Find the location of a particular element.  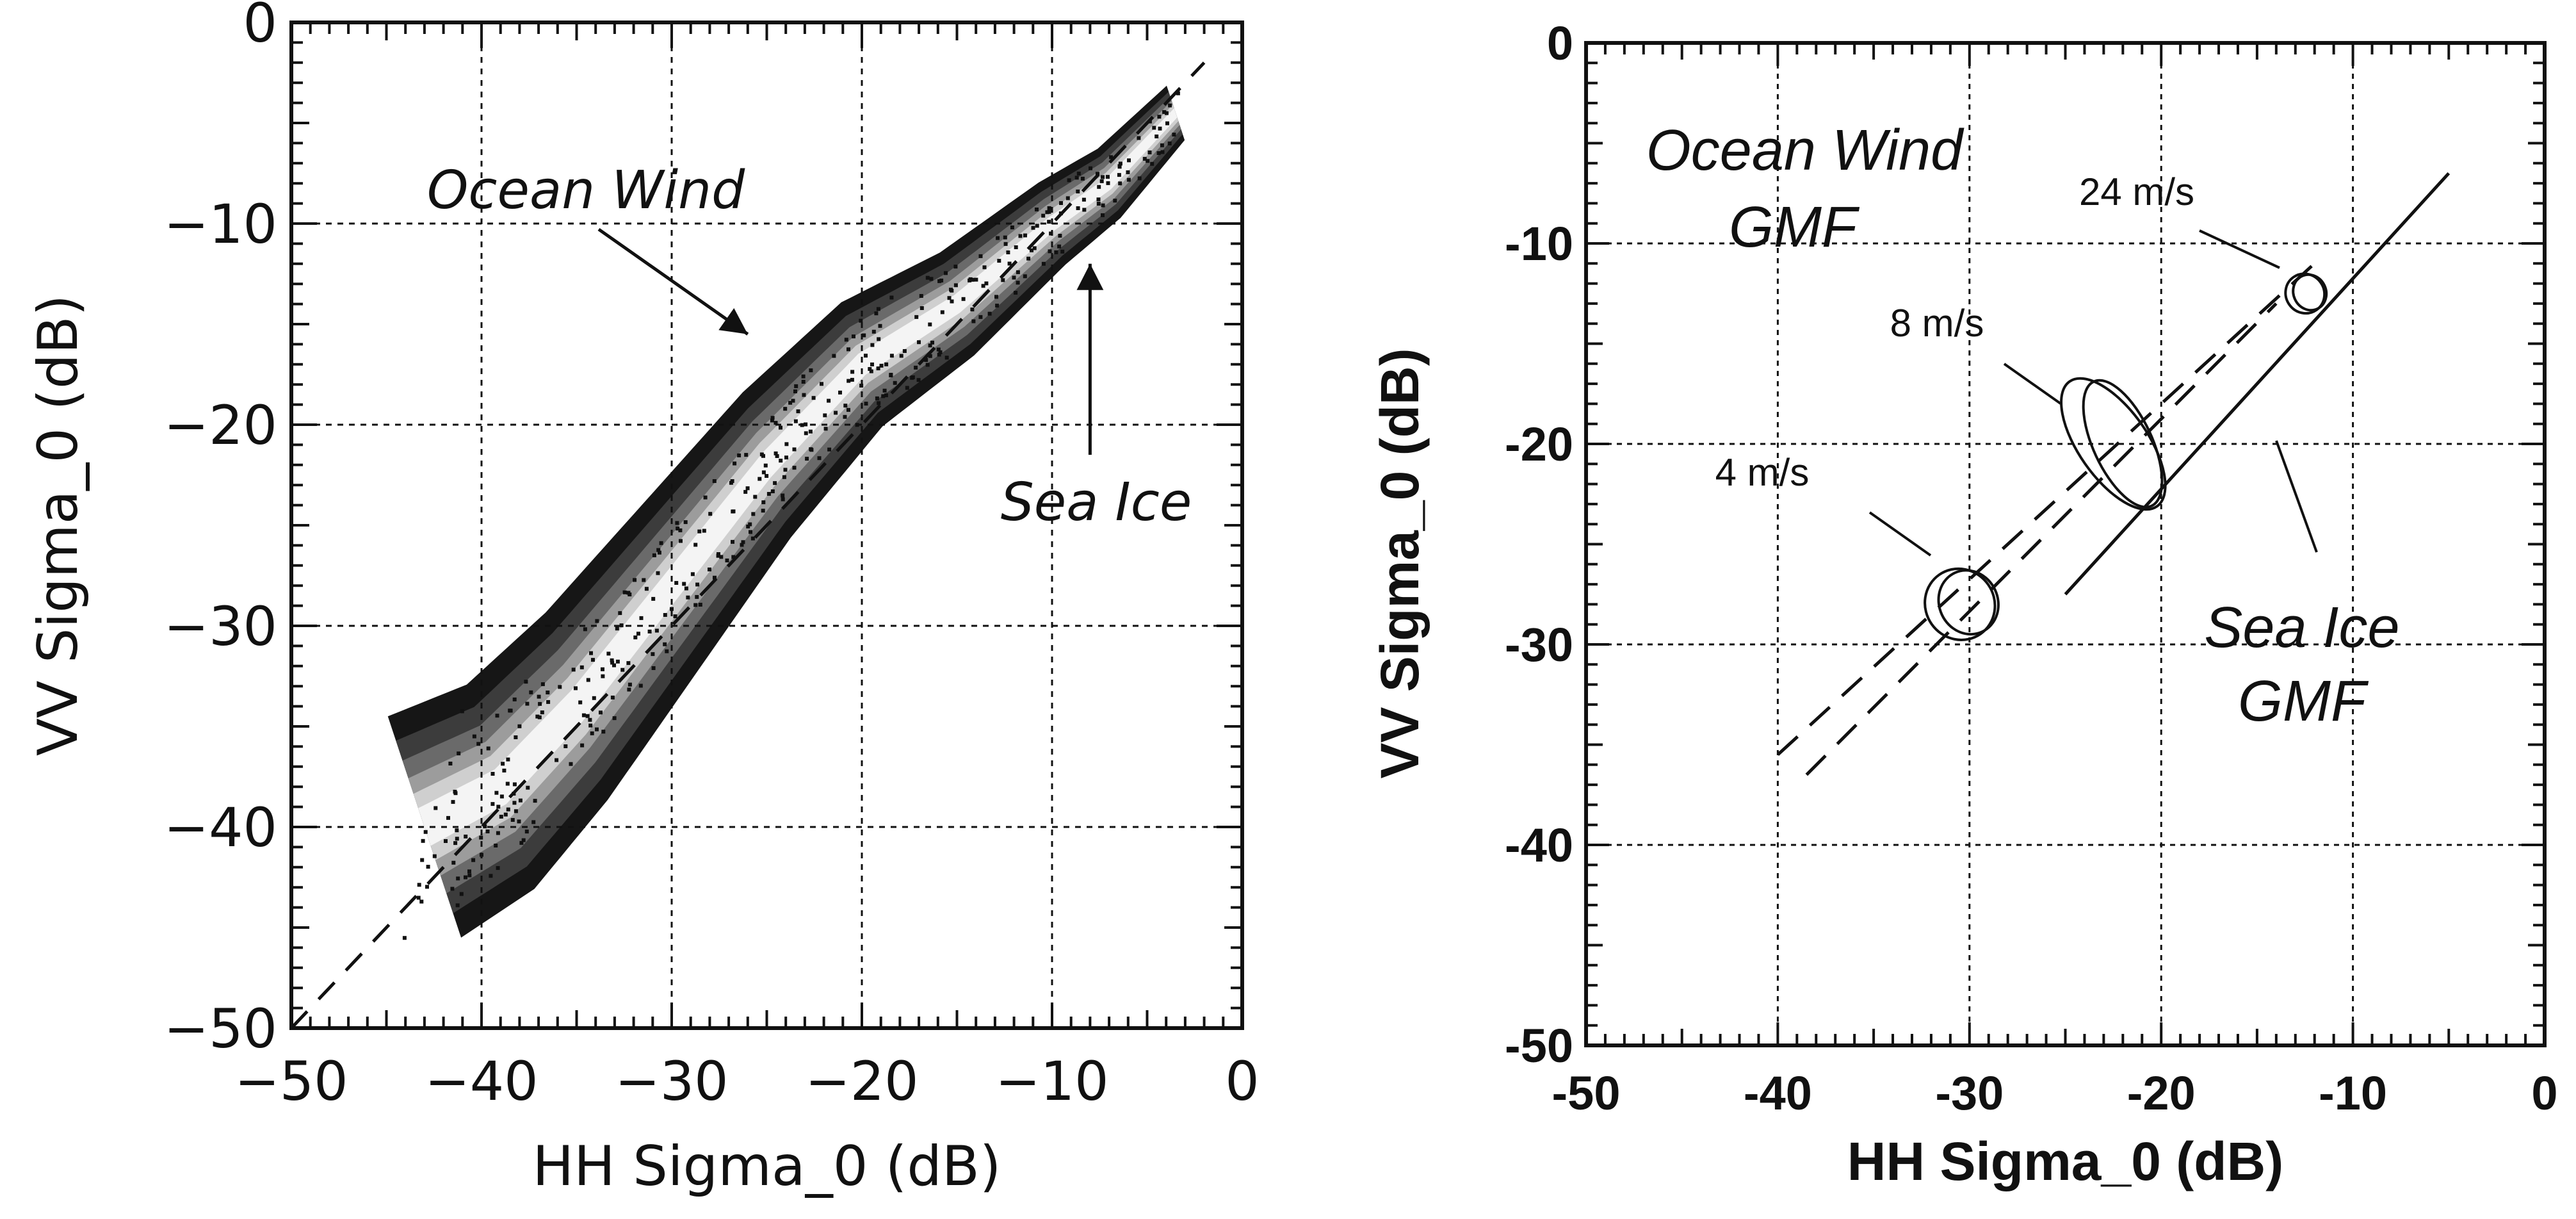

x-tick-label: -10 is located at coordinates (2353, 1093).